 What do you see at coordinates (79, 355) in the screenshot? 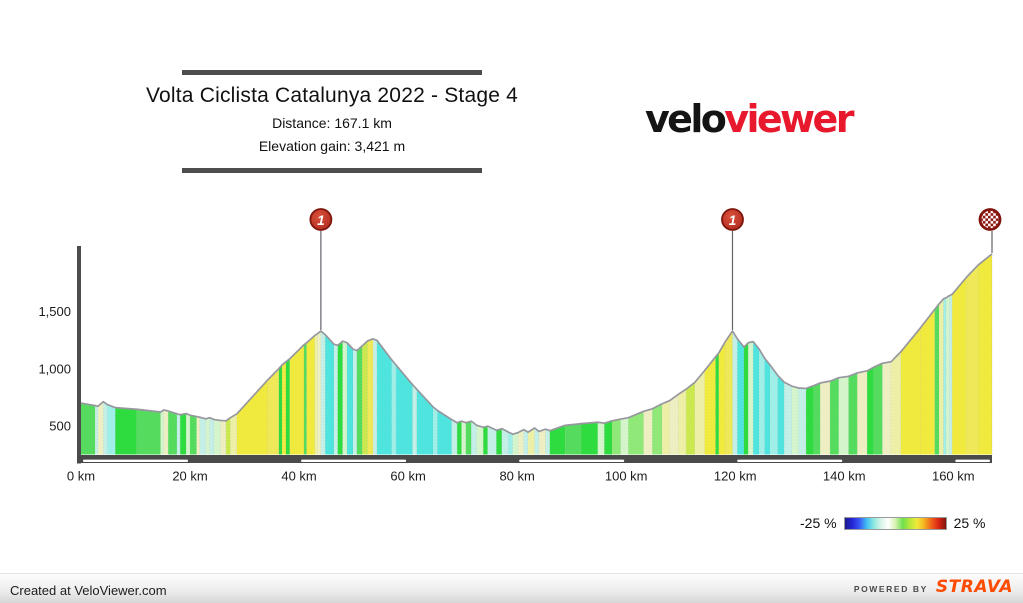
I see `y-axis-line` at bounding box center [79, 355].